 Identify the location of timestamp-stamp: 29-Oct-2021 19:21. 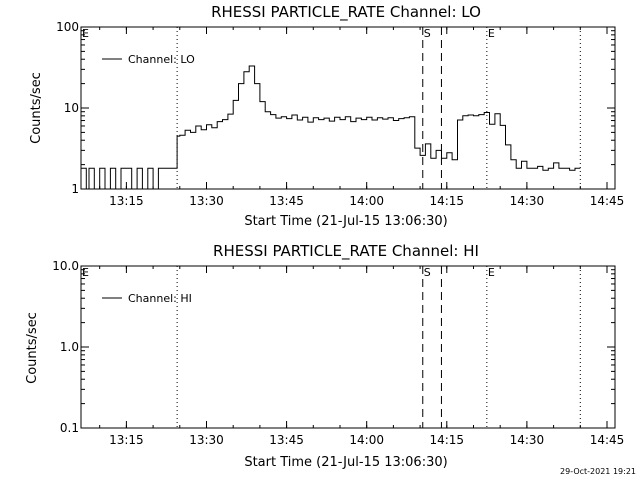
(598, 471).